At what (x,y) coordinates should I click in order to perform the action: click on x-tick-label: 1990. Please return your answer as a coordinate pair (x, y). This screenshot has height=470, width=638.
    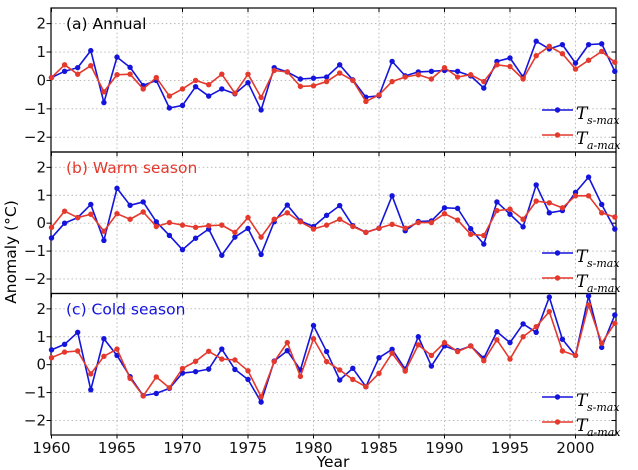
    Looking at the image, I should click on (444, 448).